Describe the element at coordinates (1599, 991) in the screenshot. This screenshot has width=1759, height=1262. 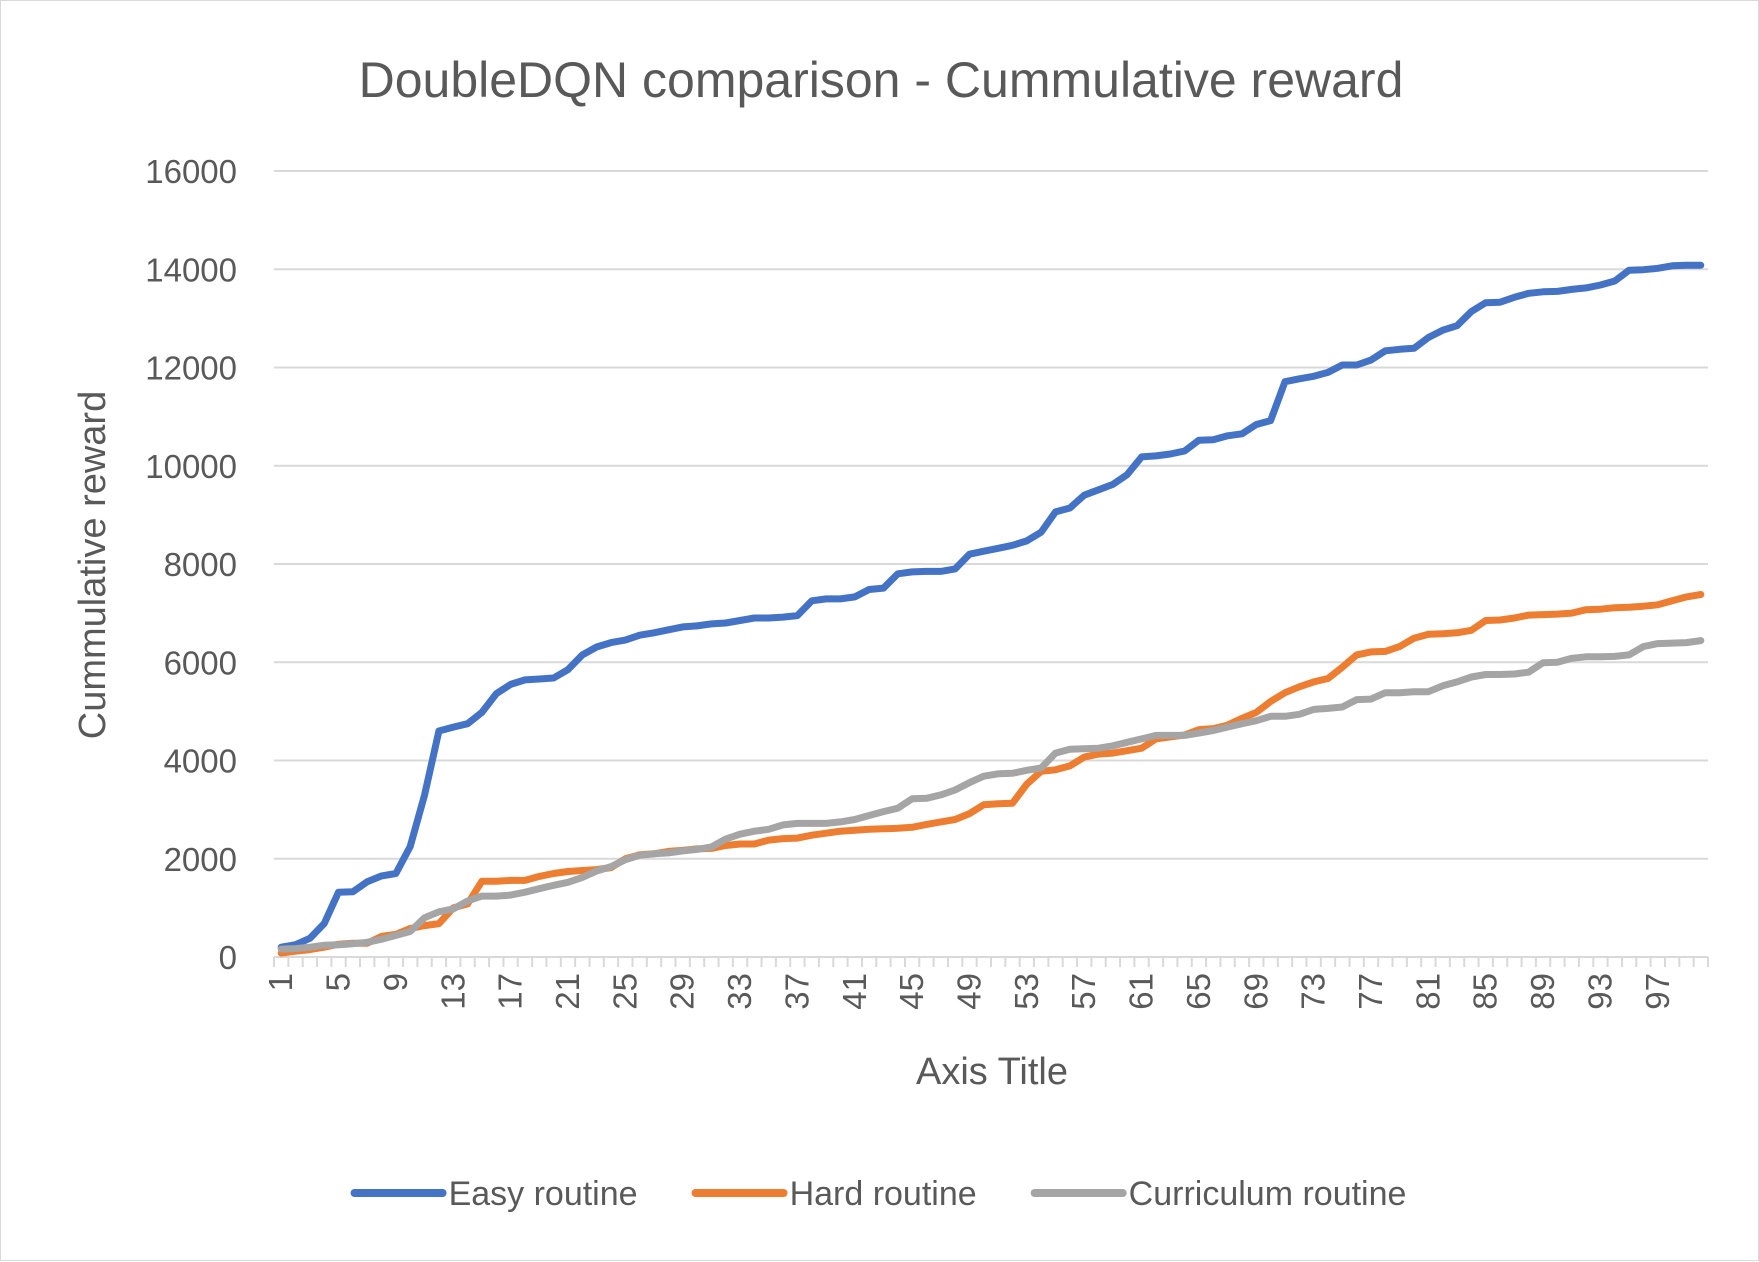
I see `x-tick-label: 93` at that location.